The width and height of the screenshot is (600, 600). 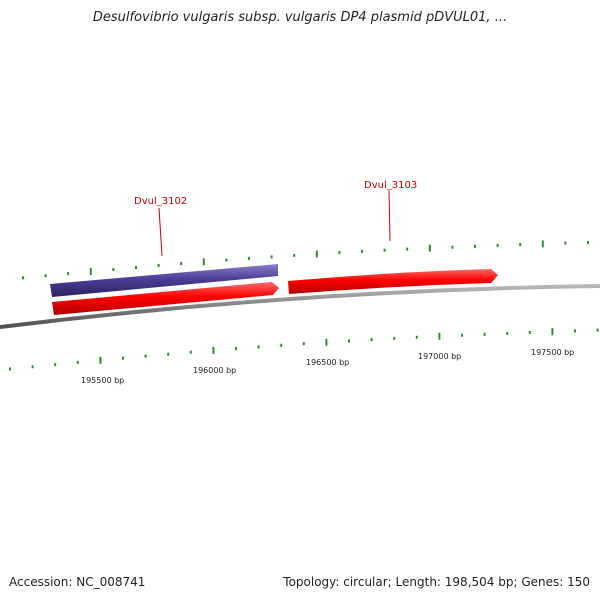 I want to click on scale-label: 195500 bp, so click(x=102, y=380).